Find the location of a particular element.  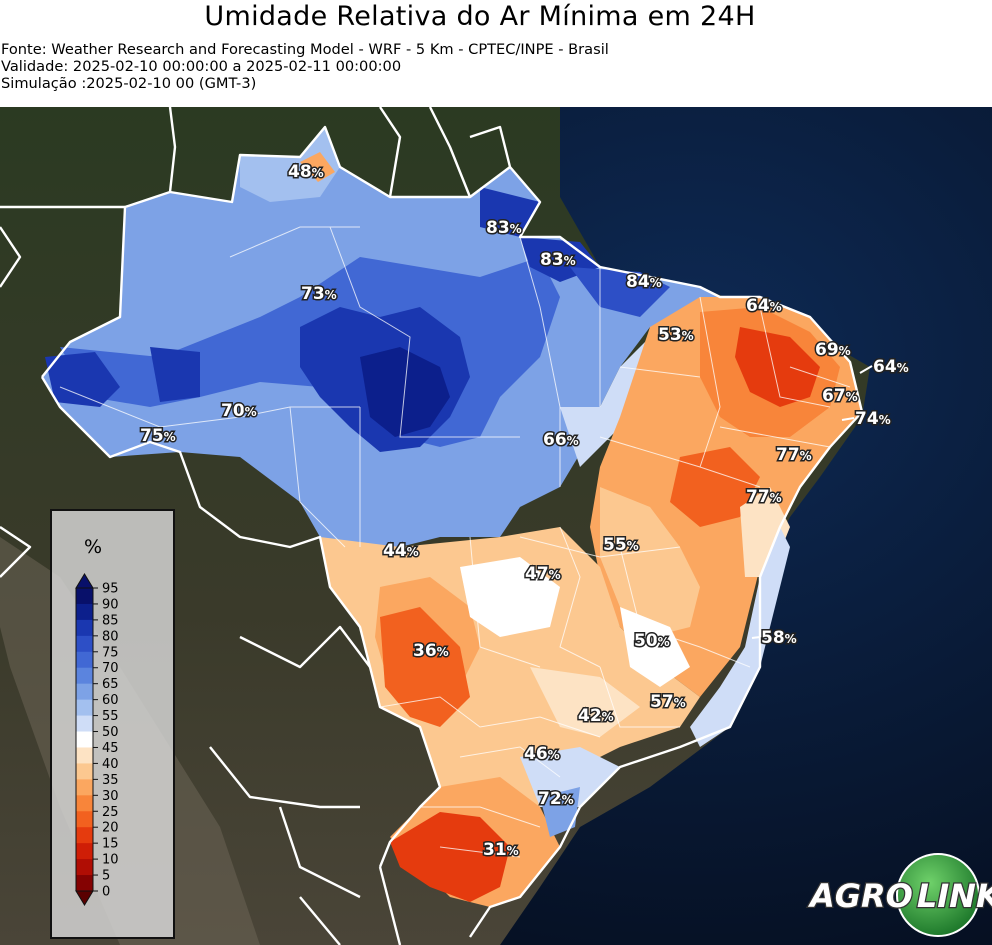

colorbar-tick-label: 70 is located at coordinates (110, 668).